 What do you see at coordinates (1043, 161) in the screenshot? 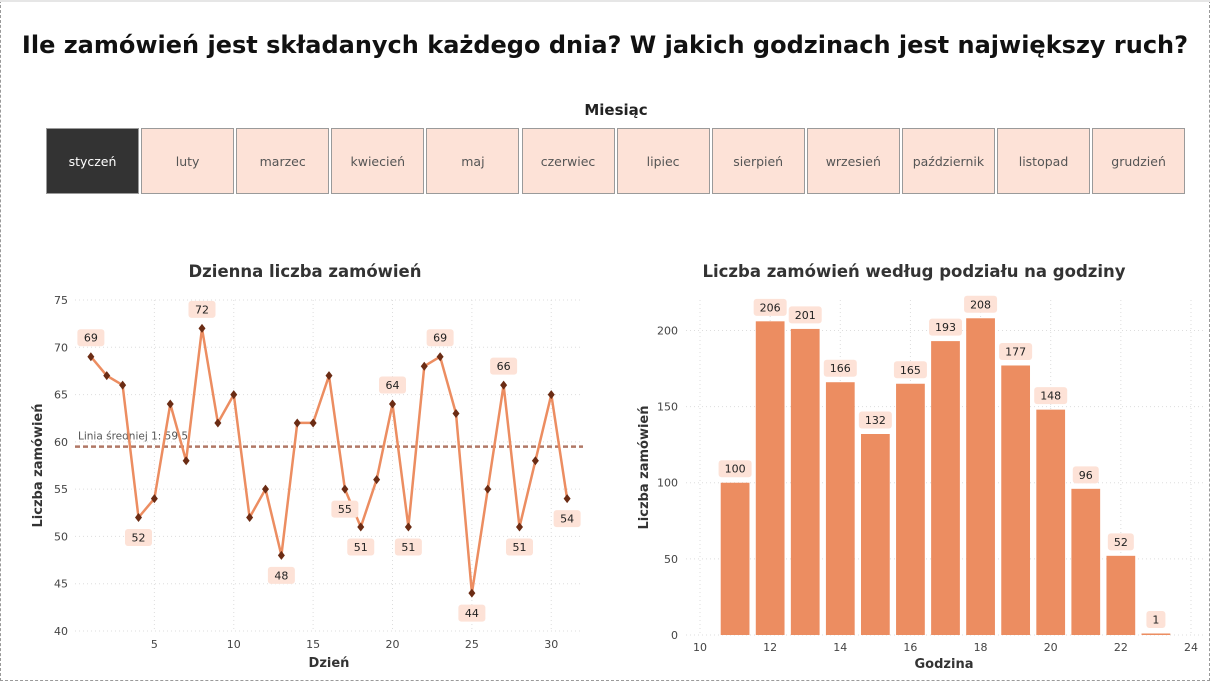
I see `month-button-10: listopad` at bounding box center [1043, 161].